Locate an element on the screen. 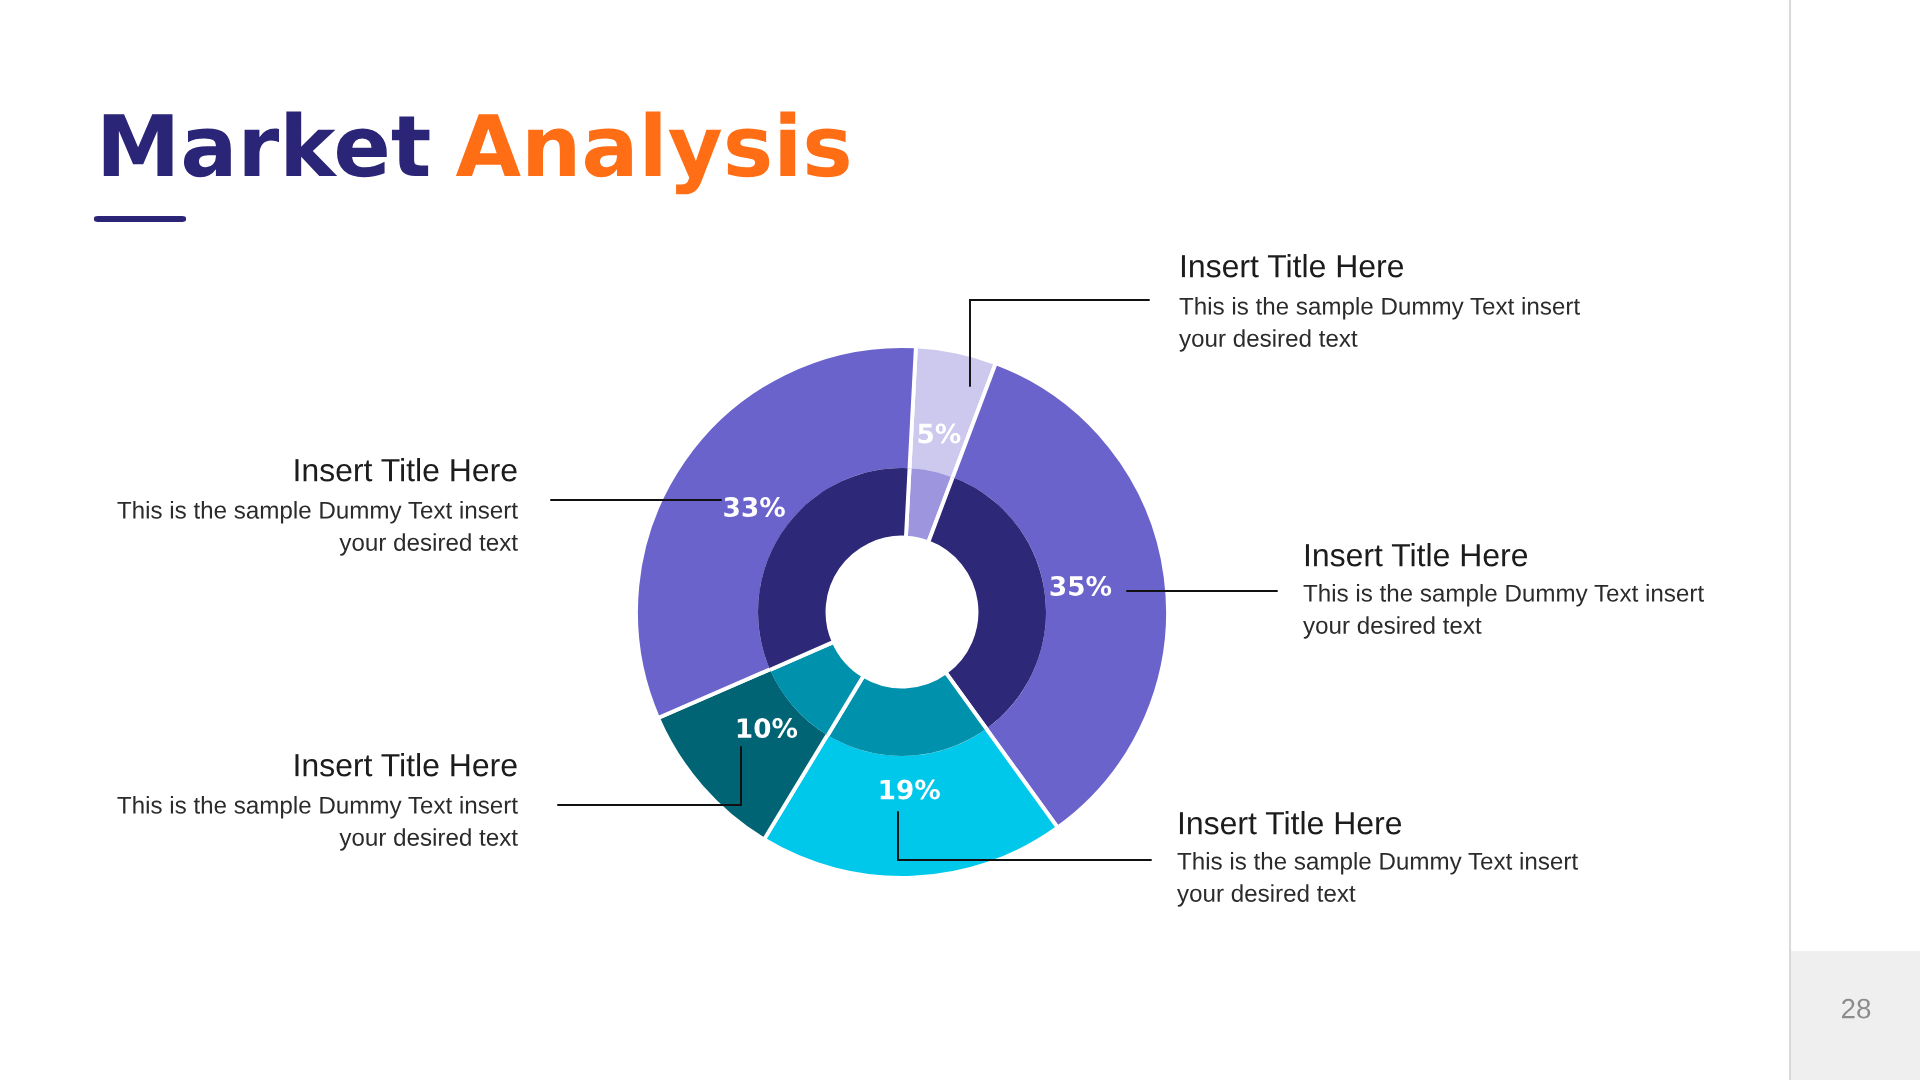 The image size is (1920, 1080). text: 28 is located at coordinates (1856, 1008).